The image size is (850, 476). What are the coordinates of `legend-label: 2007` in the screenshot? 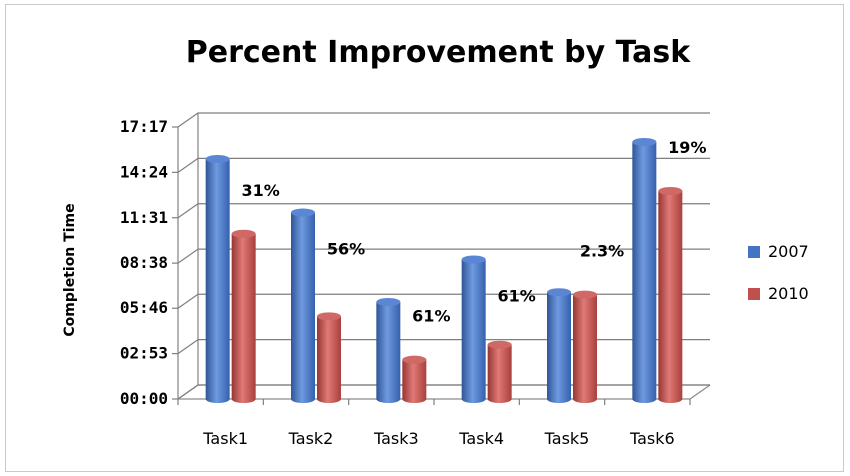 It's located at (788, 251).